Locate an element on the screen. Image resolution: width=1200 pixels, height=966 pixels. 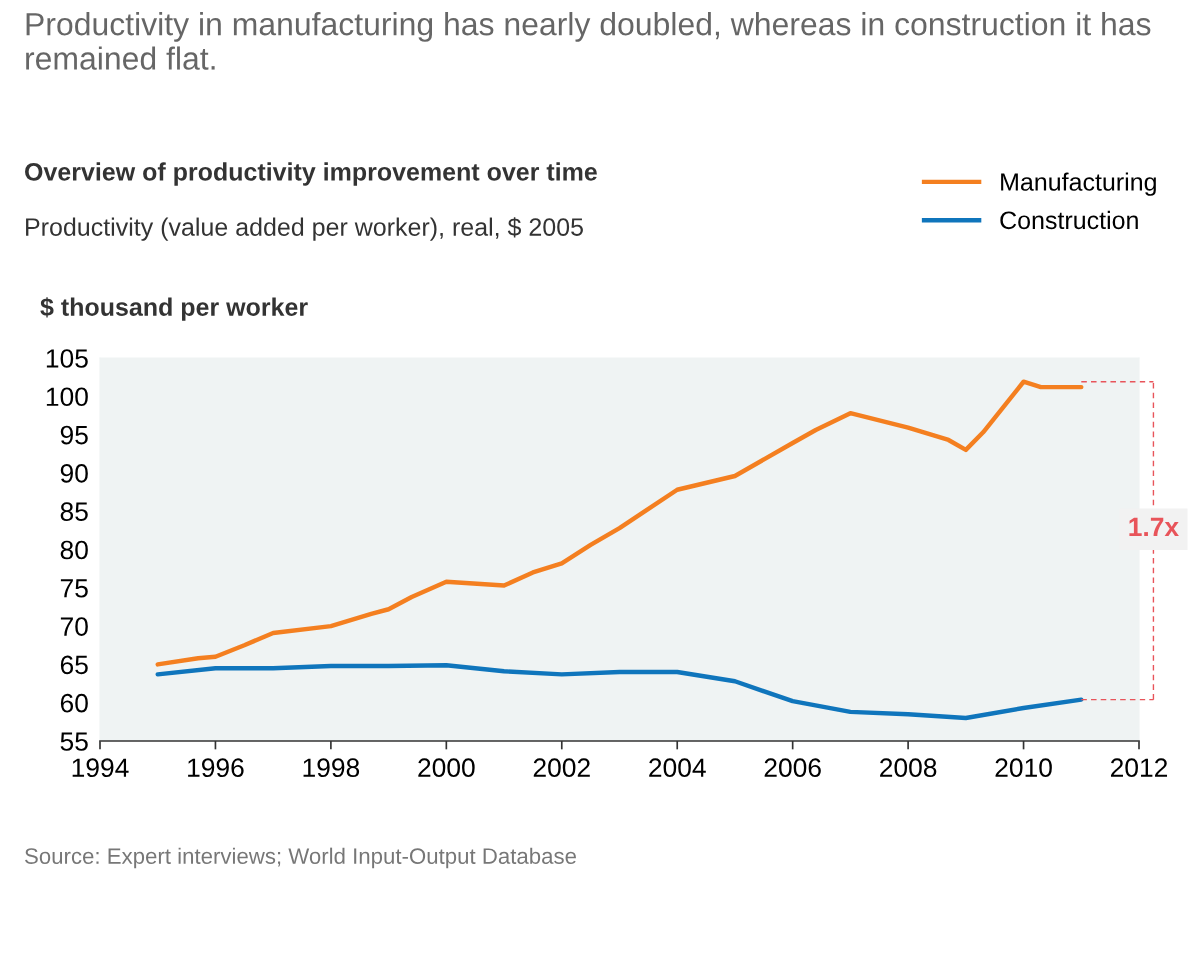
chart-subtitle: Overview of productivity improvement over time is located at coordinates (311, 174).